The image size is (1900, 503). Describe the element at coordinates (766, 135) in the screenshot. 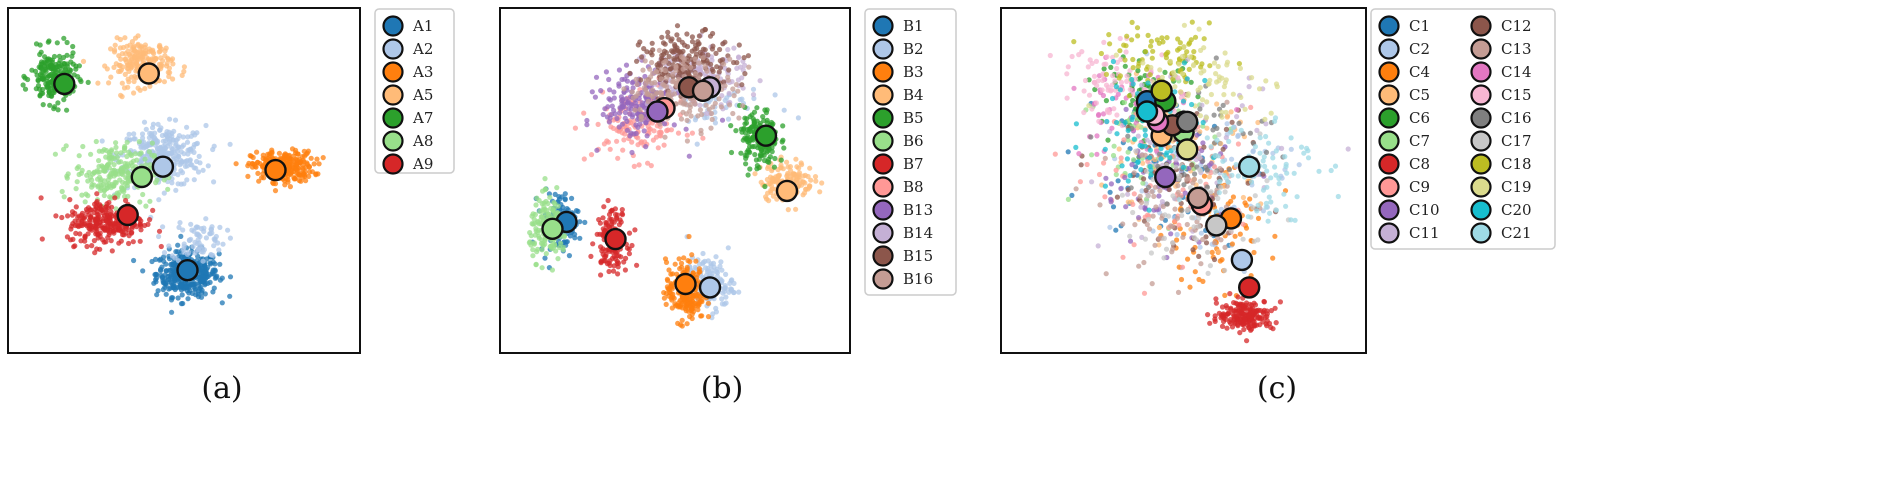

I see `centroid-B5` at that location.